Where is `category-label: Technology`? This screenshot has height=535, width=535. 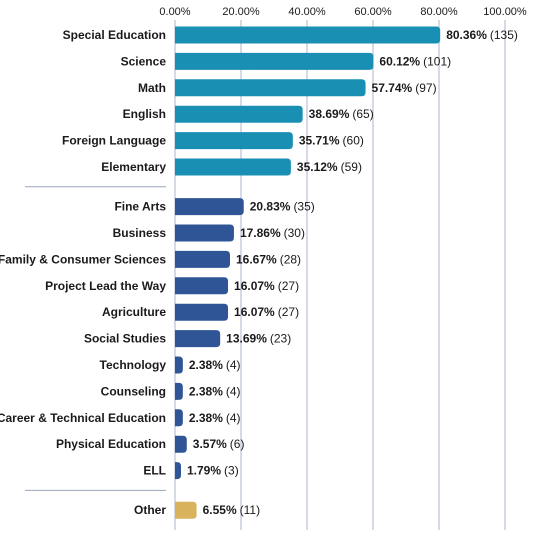
category-label: Technology is located at coordinates (133, 365).